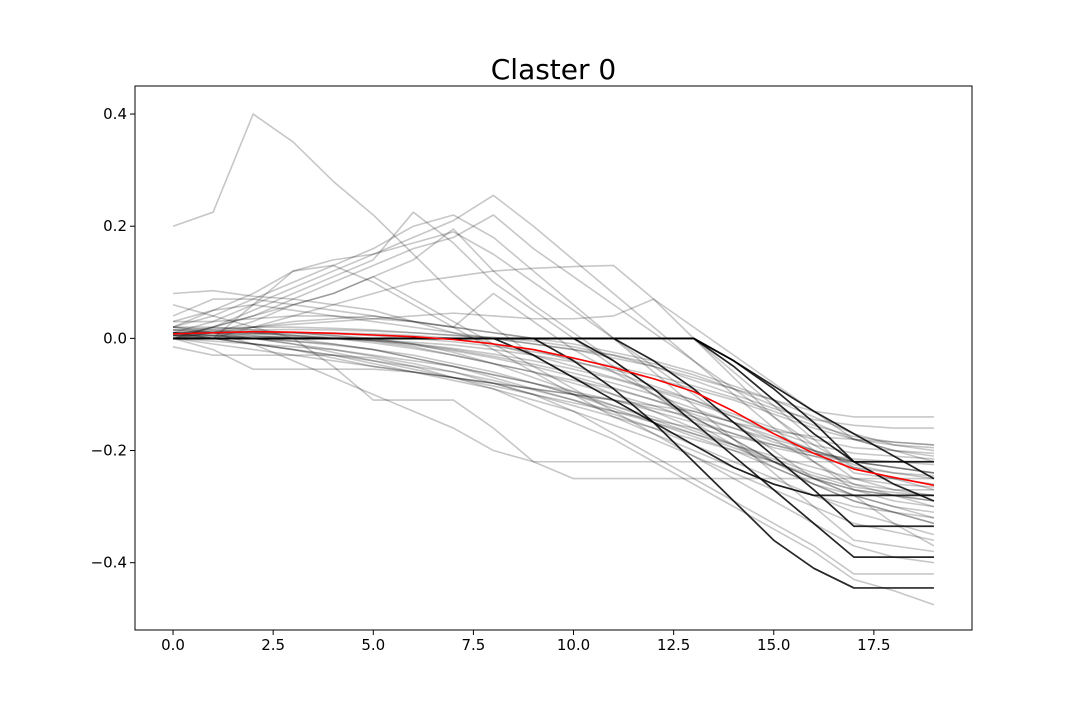 This screenshot has width=1080, height=720. Describe the element at coordinates (873, 645) in the screenshot. I see `x-tick-label: 17.5` at that location.